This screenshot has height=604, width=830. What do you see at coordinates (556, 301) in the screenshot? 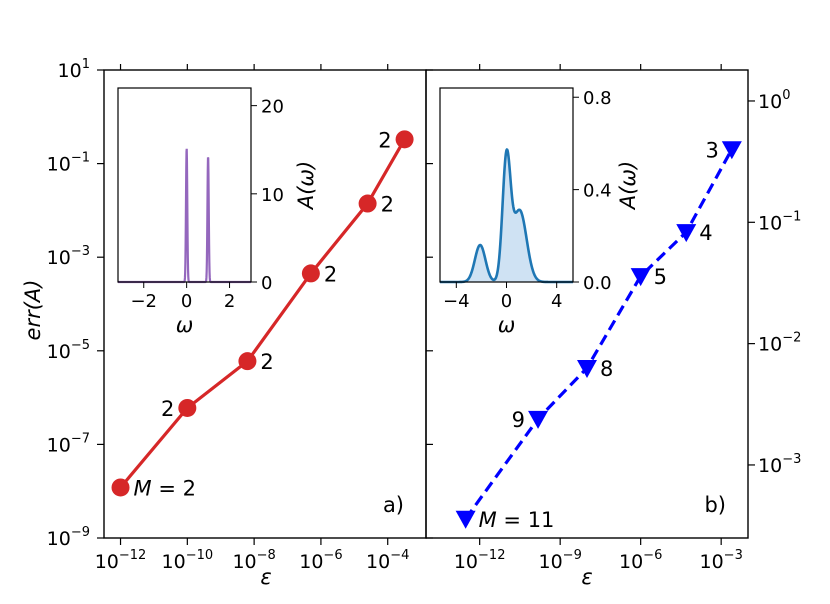
I see `inset-x-tick-label: 4` at bounding box center [556, 301].